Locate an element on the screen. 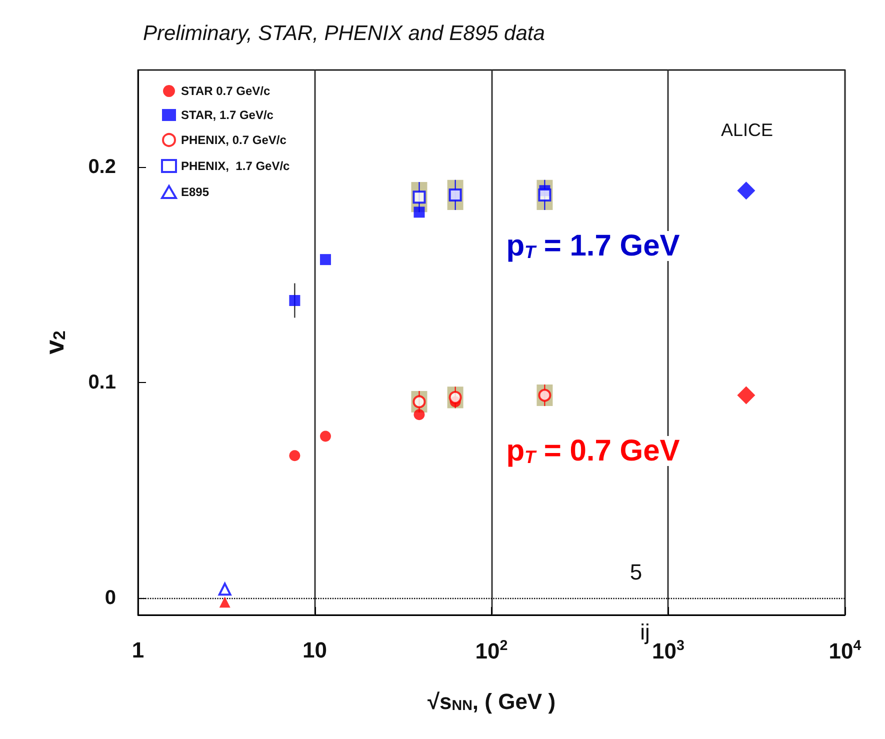 The height and width of the screenshot is (739, 885). legend-label: PHENIX, 0.7 GeV/c is located at coordinates (234, 140).